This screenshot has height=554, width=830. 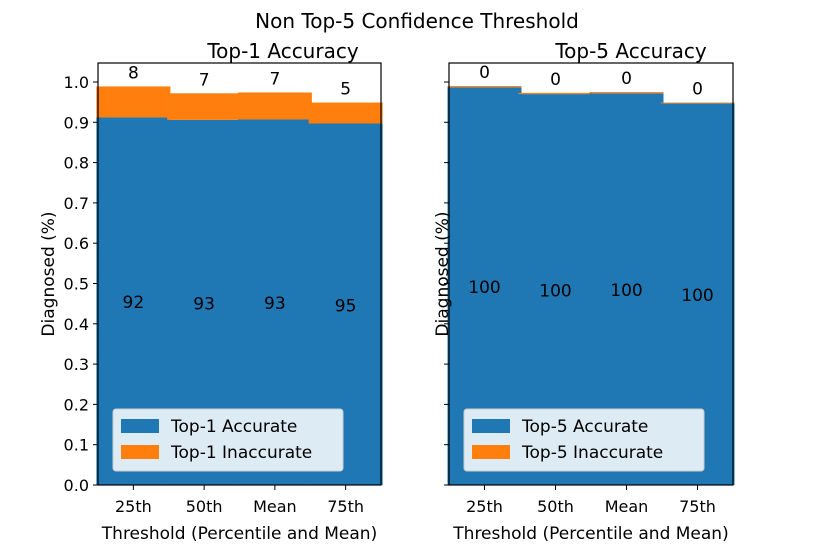 What do you see at coordinates (76, 284) in the screenshot?
I see `panel1-ytick-label-5: 0.5` at bounding box center [76, 284].